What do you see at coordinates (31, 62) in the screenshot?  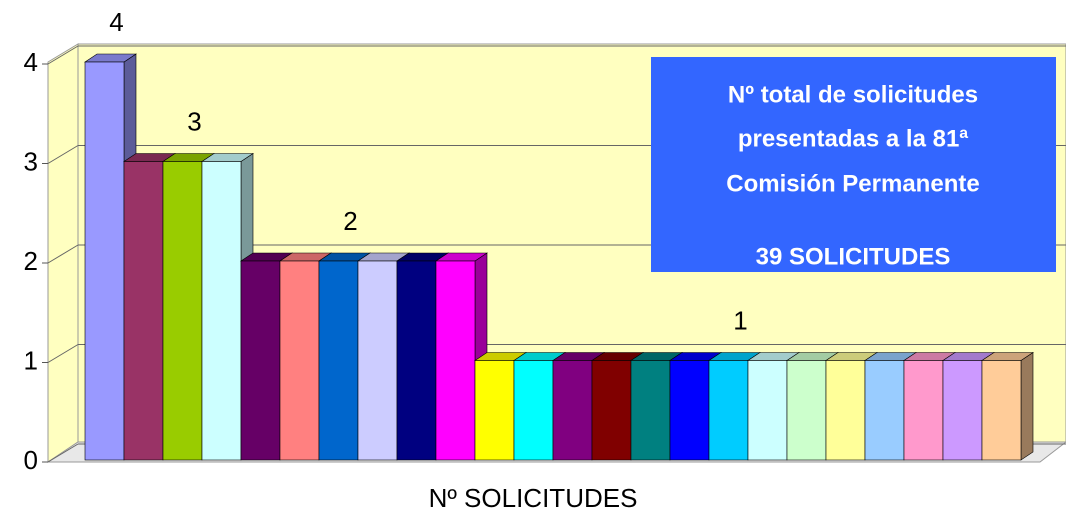 I see `y-tick-label: 4` at bounding box center [31, 62].